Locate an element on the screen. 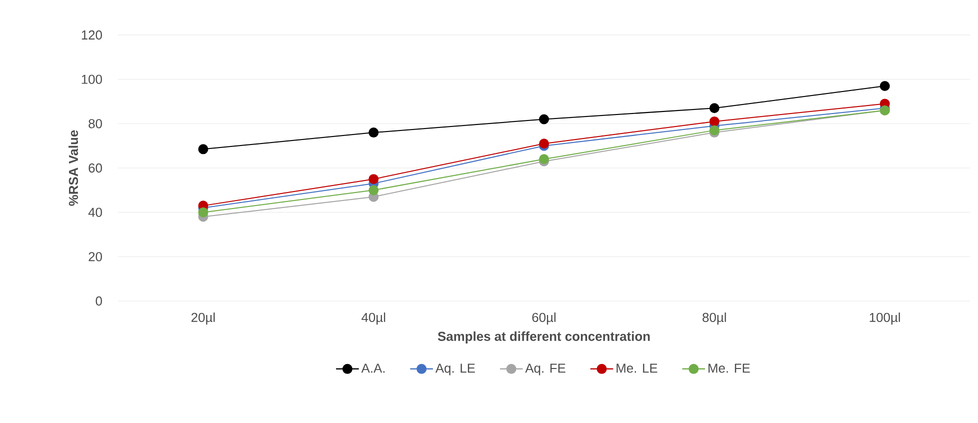 This screenshot has width=978, height=423. x-tick-label: 60µl is located at coordinates (544, 318).